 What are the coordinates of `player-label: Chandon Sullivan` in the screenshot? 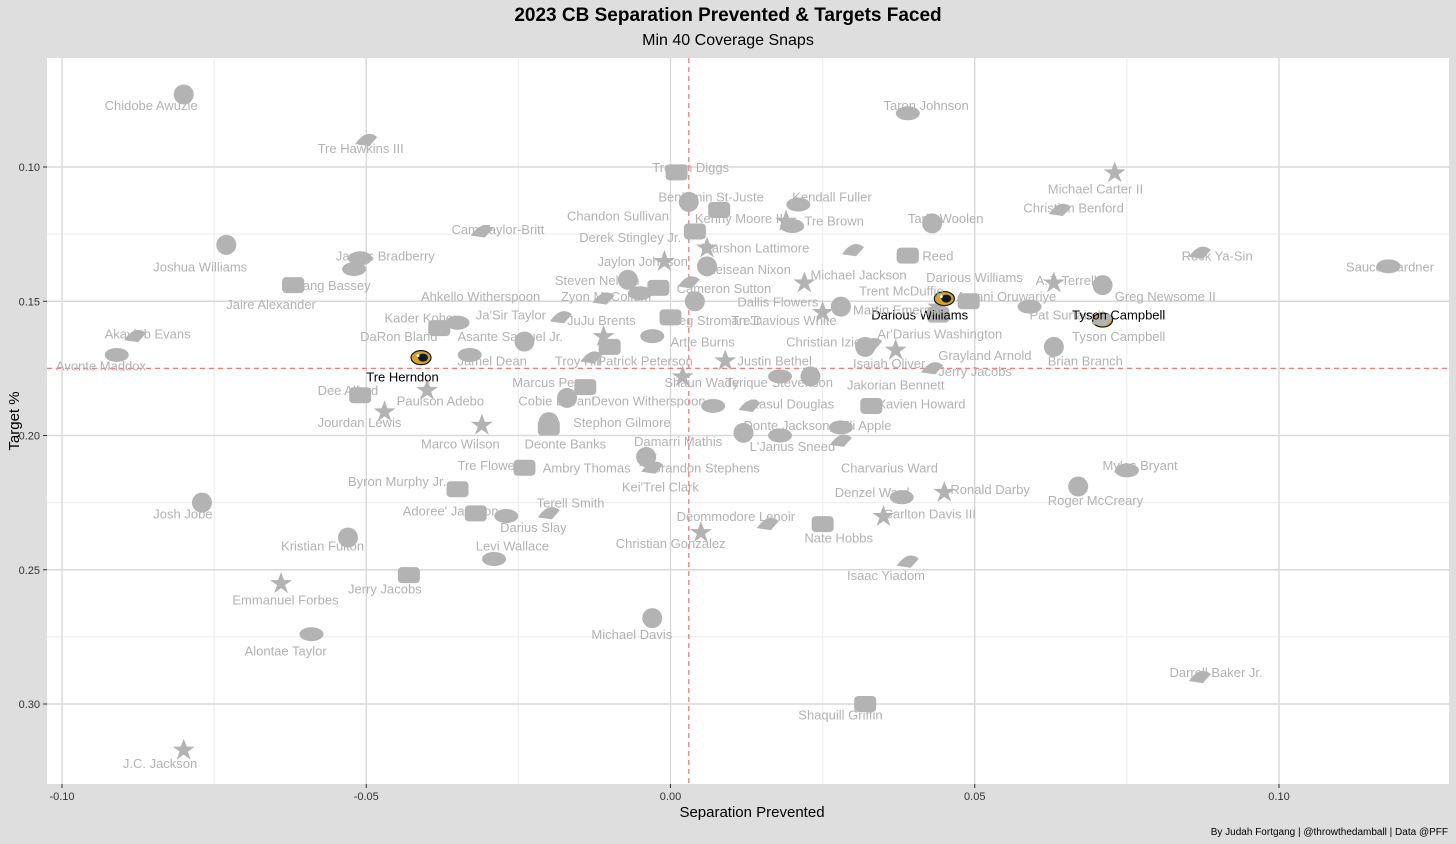 It's located at (618, 215).